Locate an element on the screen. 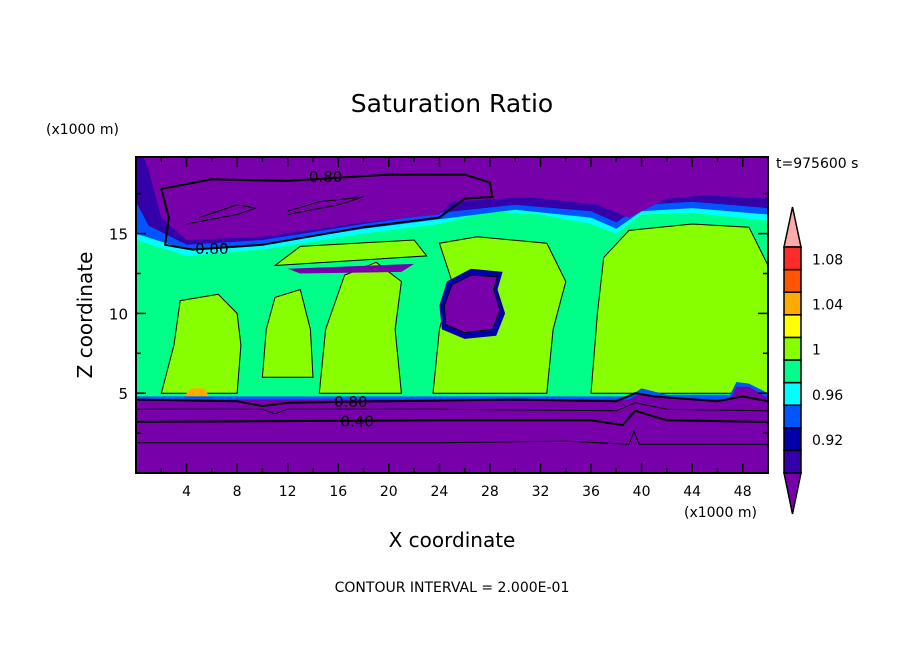 The image size is (904, 654). chart-title: Saturation Ratio is located at coordinates (452, 103).